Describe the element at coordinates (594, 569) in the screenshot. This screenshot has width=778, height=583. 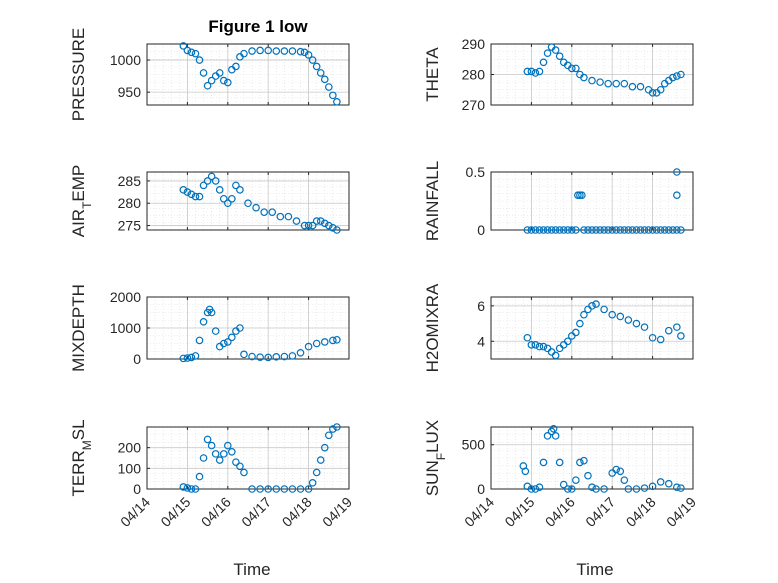
I see `x-axis-label-right: Time` at that location.